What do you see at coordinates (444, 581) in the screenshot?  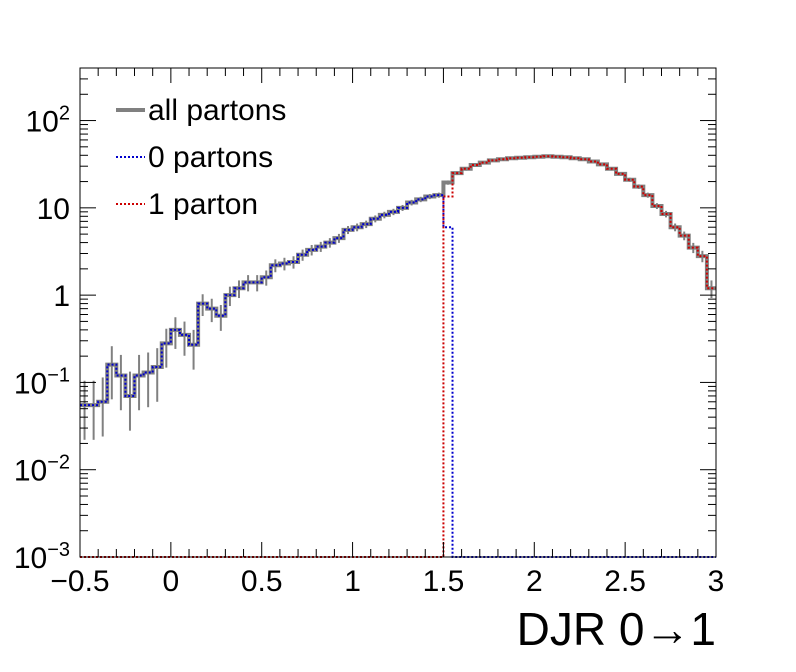 I see `x-tick-label: 1.5` at bounding box center [444, 581].